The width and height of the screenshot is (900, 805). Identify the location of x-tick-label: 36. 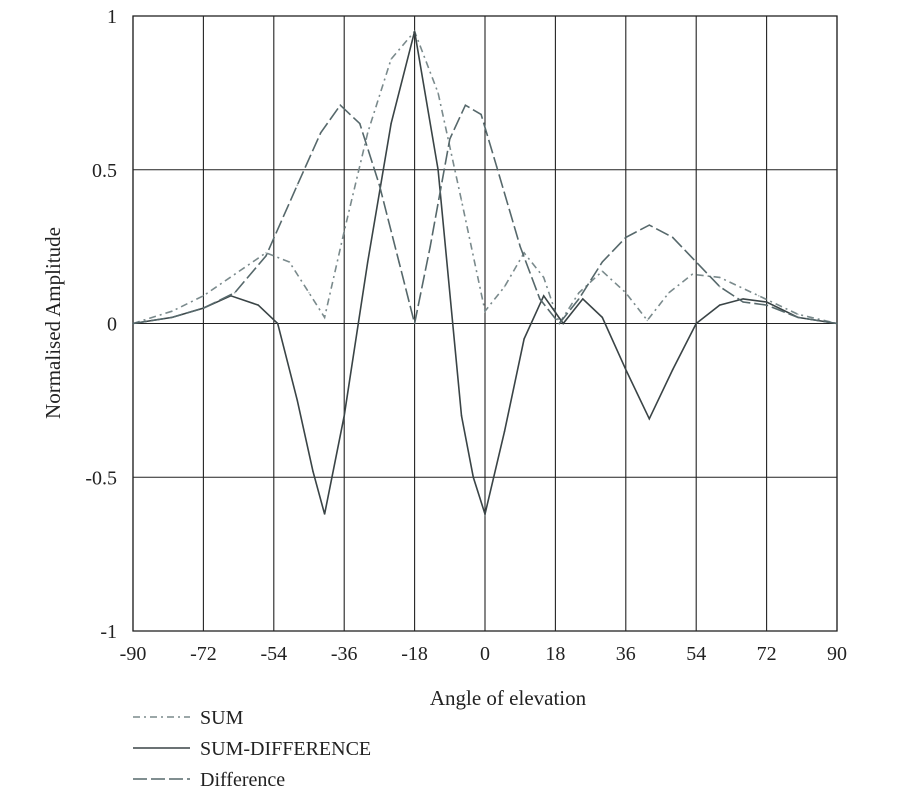
(626, 654).